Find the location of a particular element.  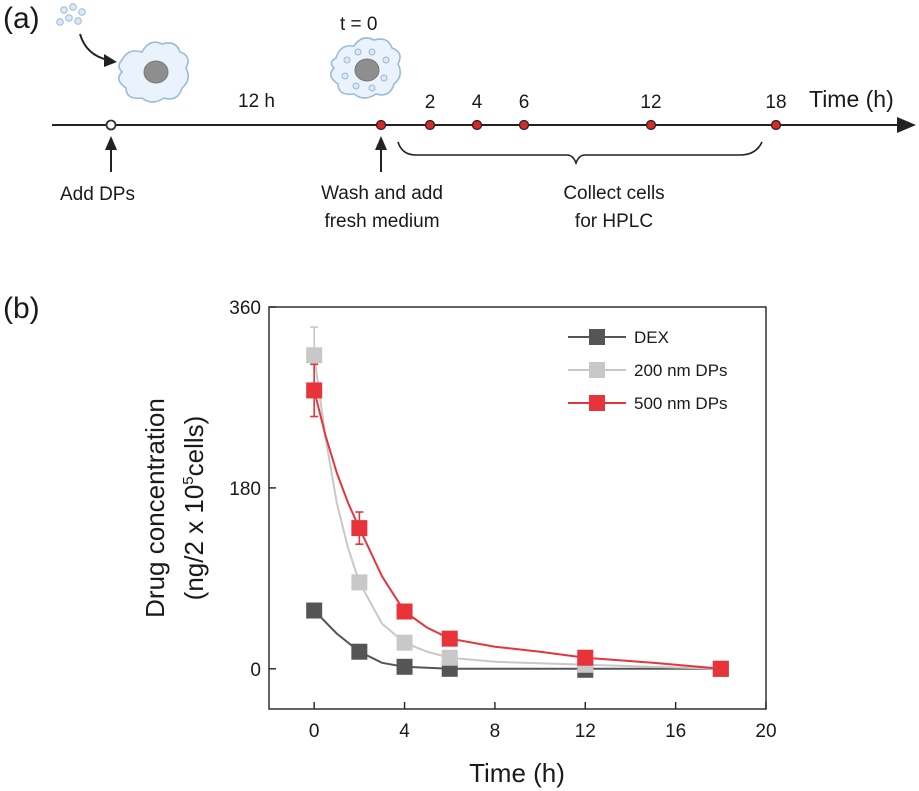

y-tick-label: 0 is located at coordinates (255, 670).